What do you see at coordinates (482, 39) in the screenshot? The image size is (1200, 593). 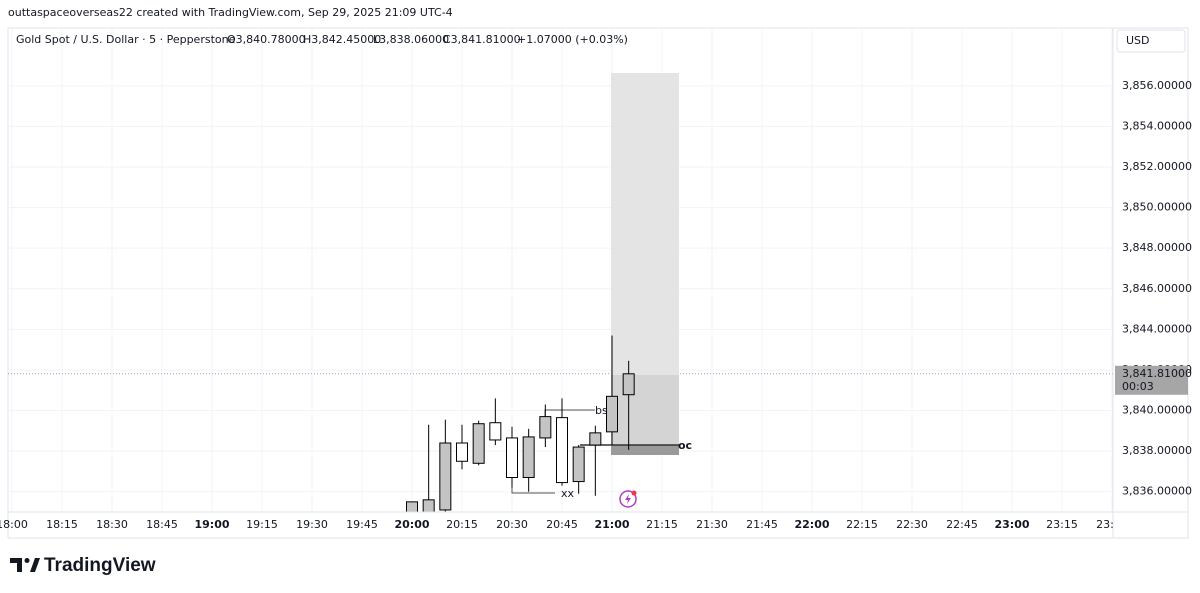 I see `ohlc-value: C3,841.81000` at bounding box center [482, 39].